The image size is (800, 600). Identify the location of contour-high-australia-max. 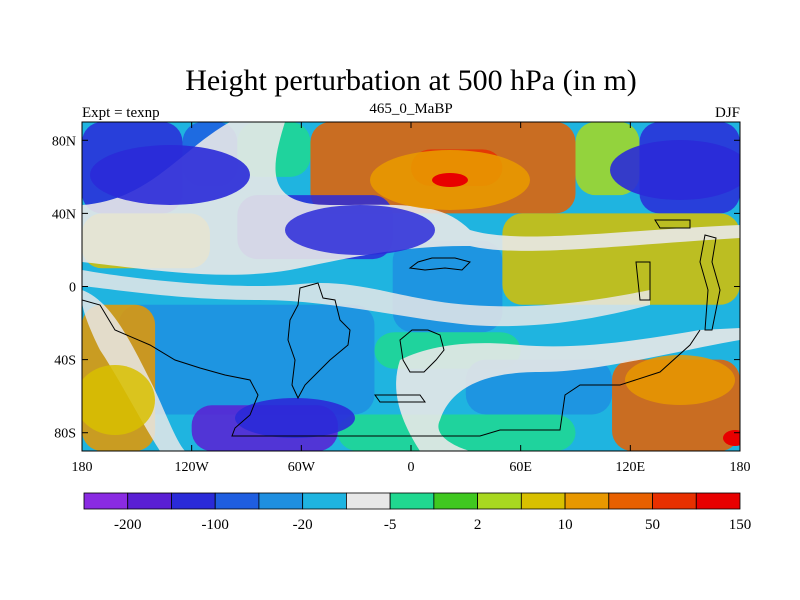
(731, 438).